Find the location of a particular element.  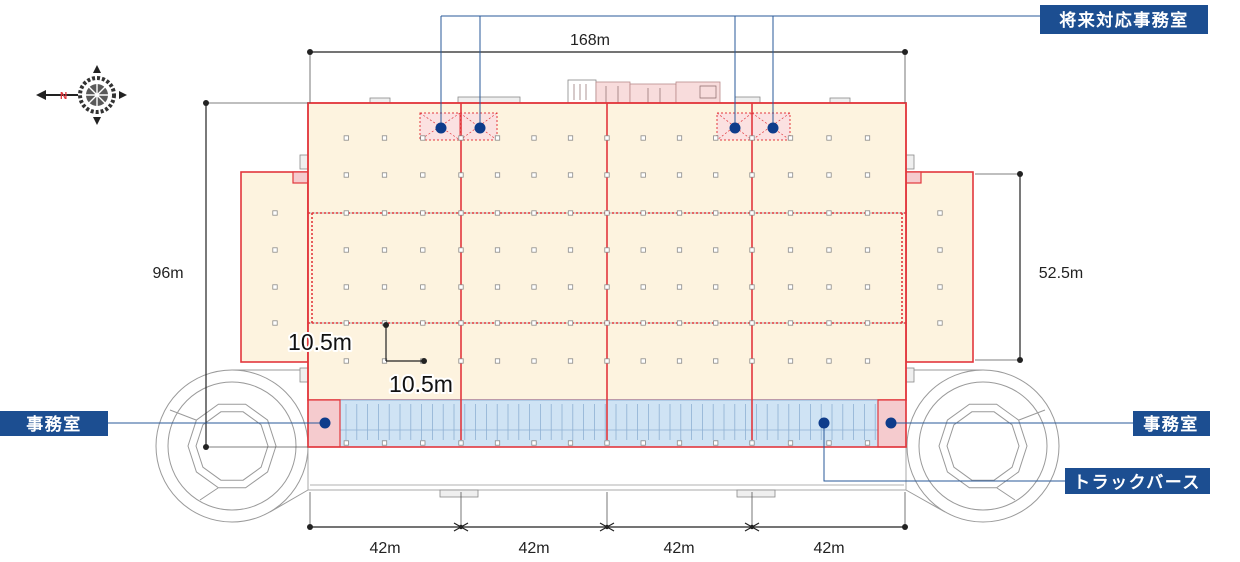

leader-line is located at coordinates (944, 452).